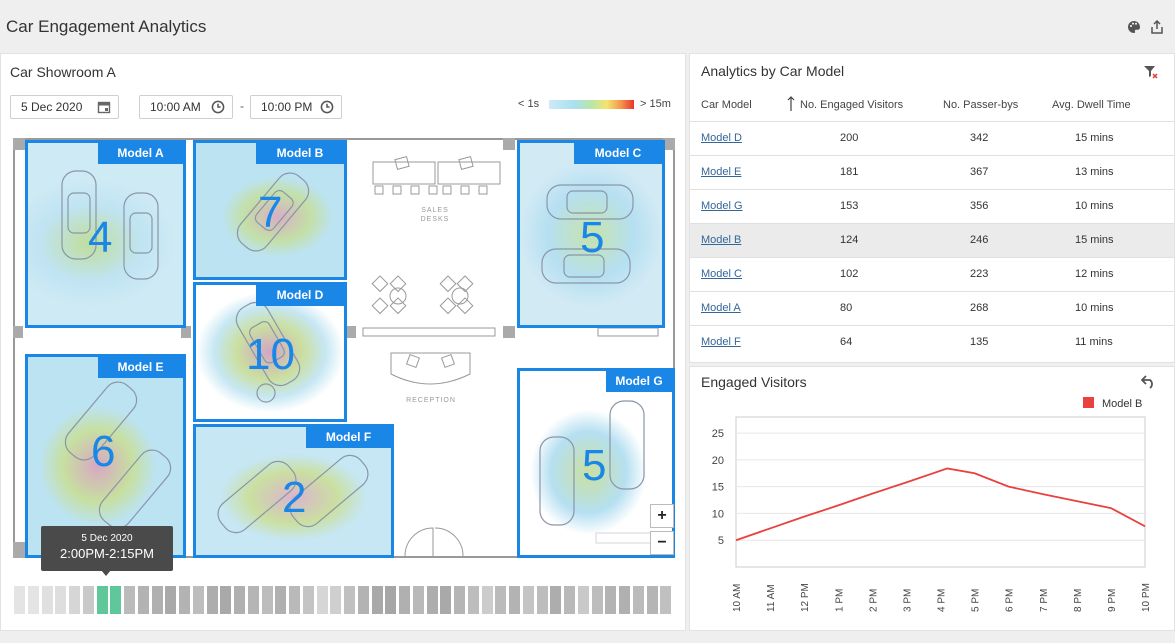 This screenshot has width=1175, height=643. I want to click on date-value: 5 Dec 2020, so click(52, 107).